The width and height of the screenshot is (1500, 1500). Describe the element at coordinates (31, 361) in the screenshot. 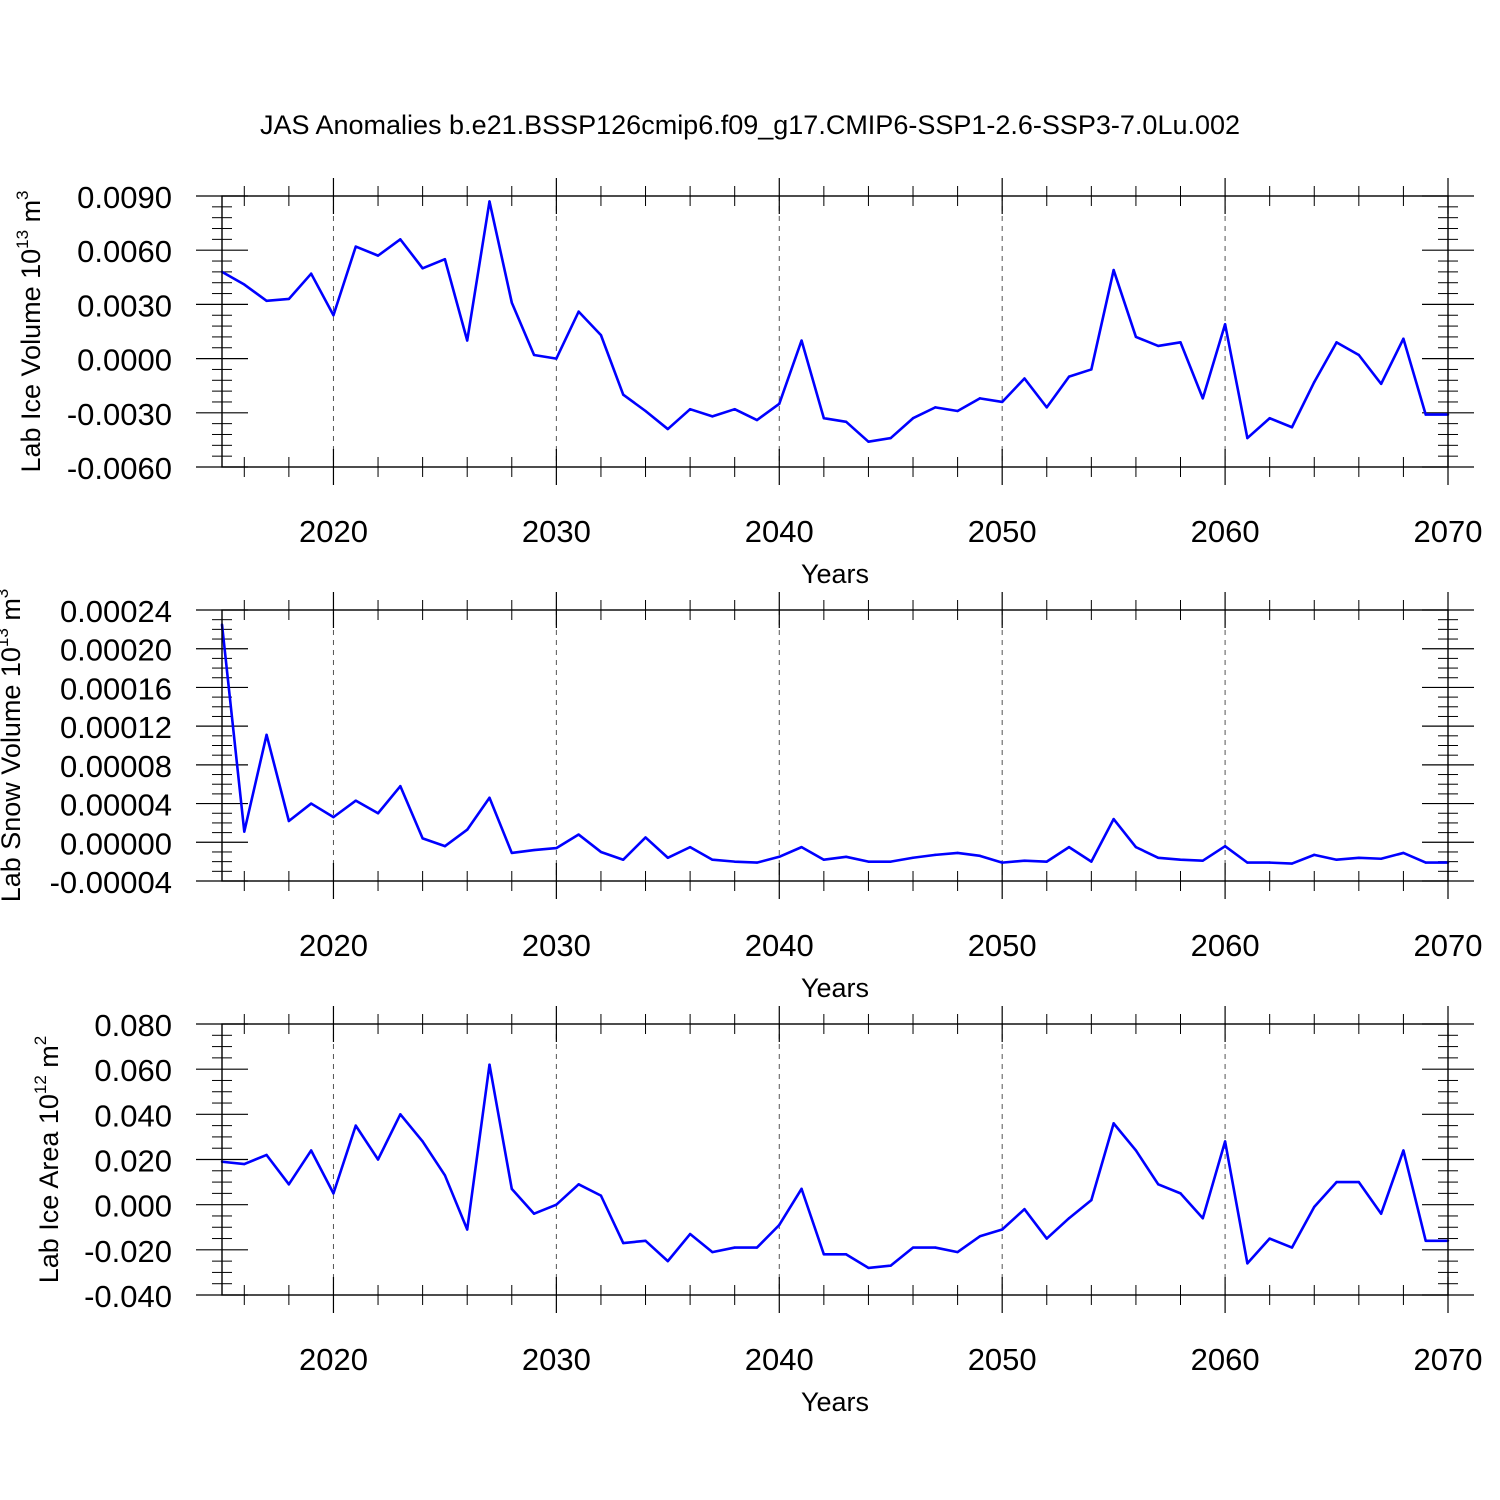

I see `y-axis-label-text: Lab Ice Volume 10` at that location.